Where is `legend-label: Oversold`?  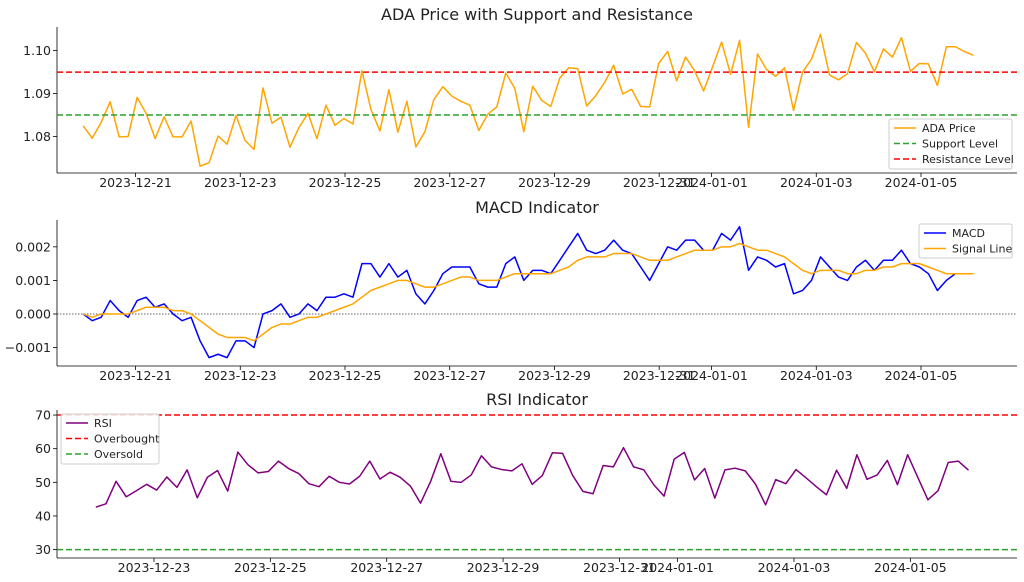
legend-label: Oversold is located at coordinates (118, 454).